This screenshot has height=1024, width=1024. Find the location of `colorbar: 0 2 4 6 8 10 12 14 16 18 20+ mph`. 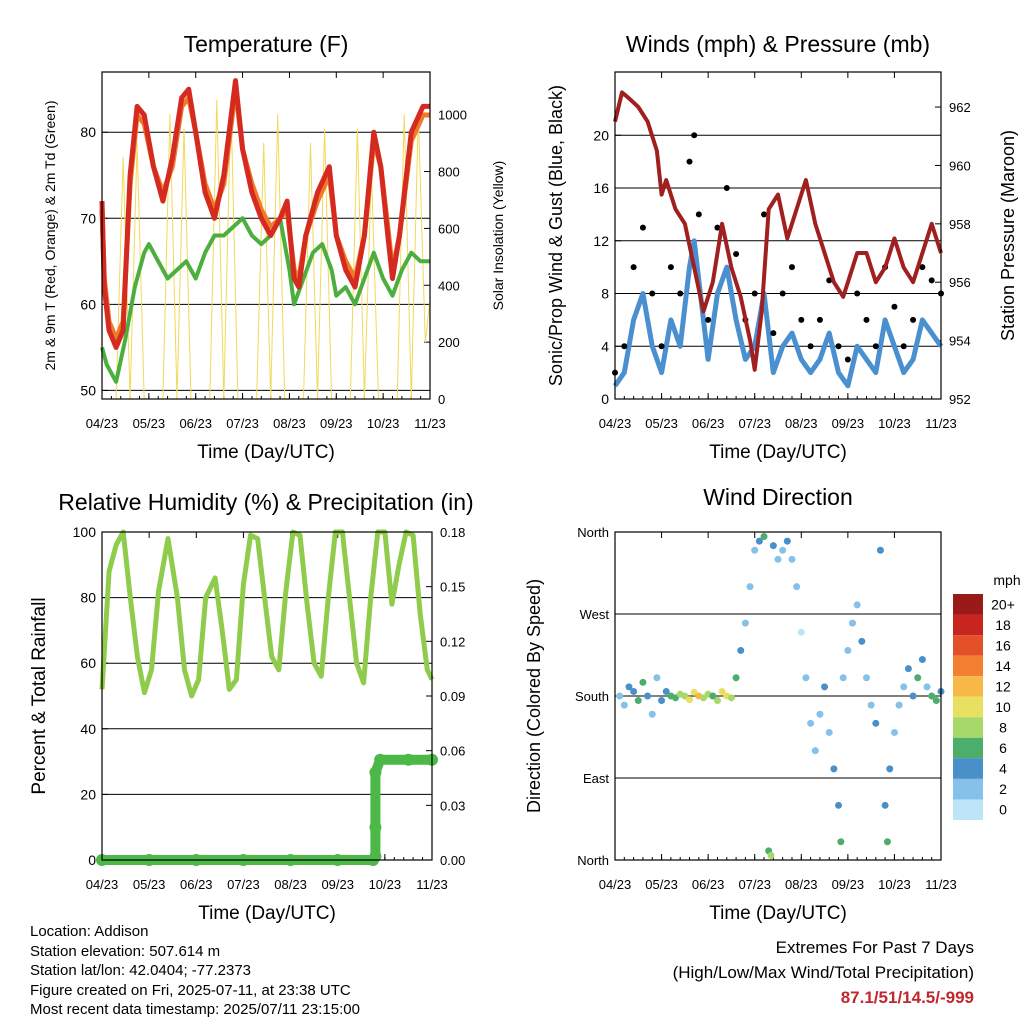

colorbar: 0 2 4 6 8 10 12 14 16 18 20+ mph is located at coordinates (987, 696).